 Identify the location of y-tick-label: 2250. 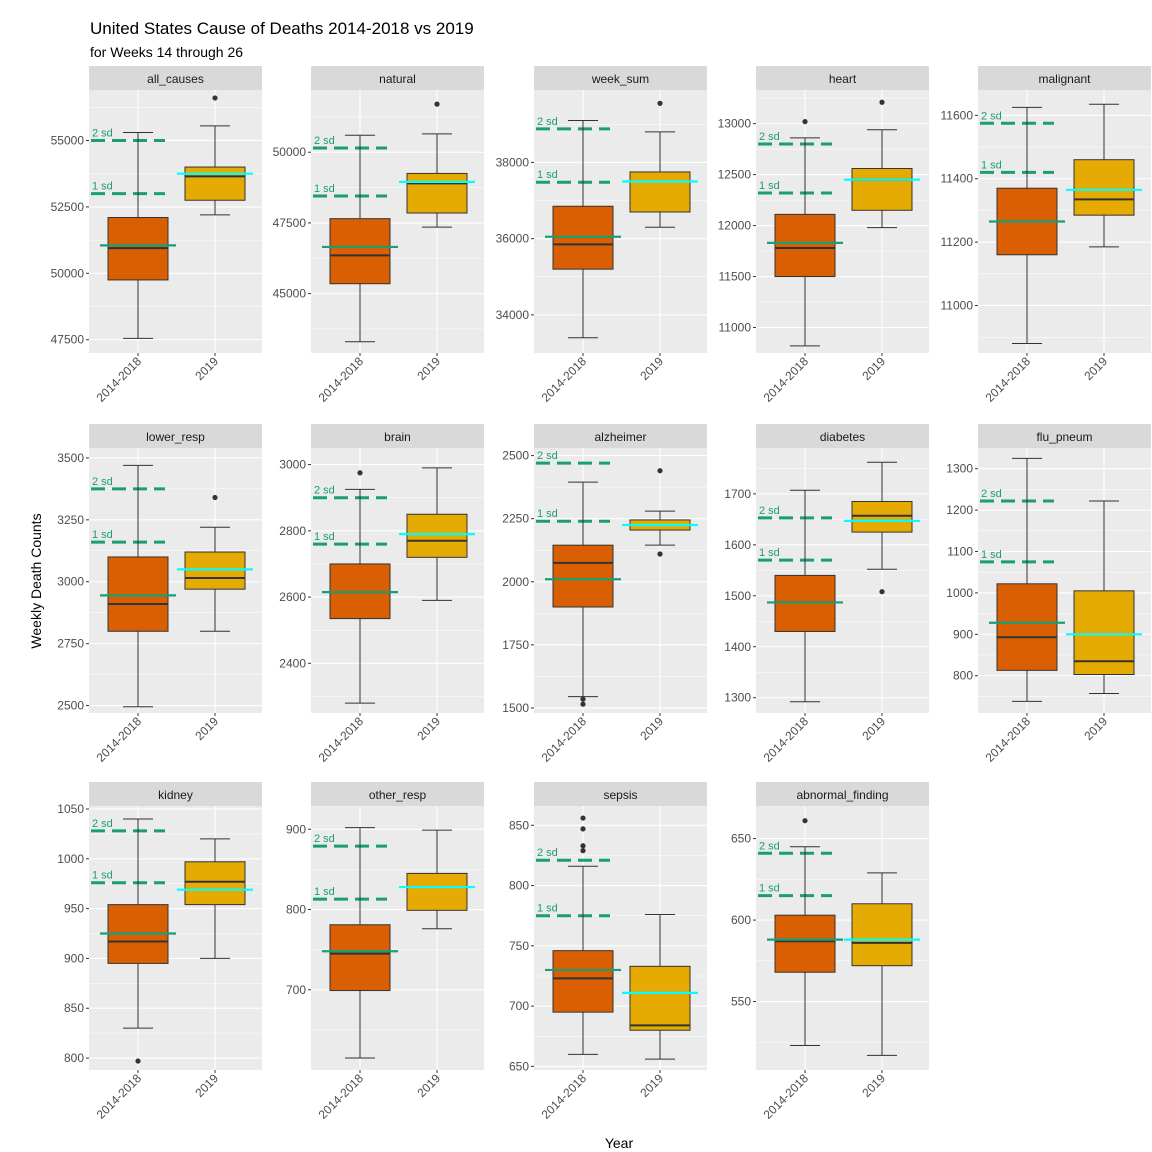
(515, 519).